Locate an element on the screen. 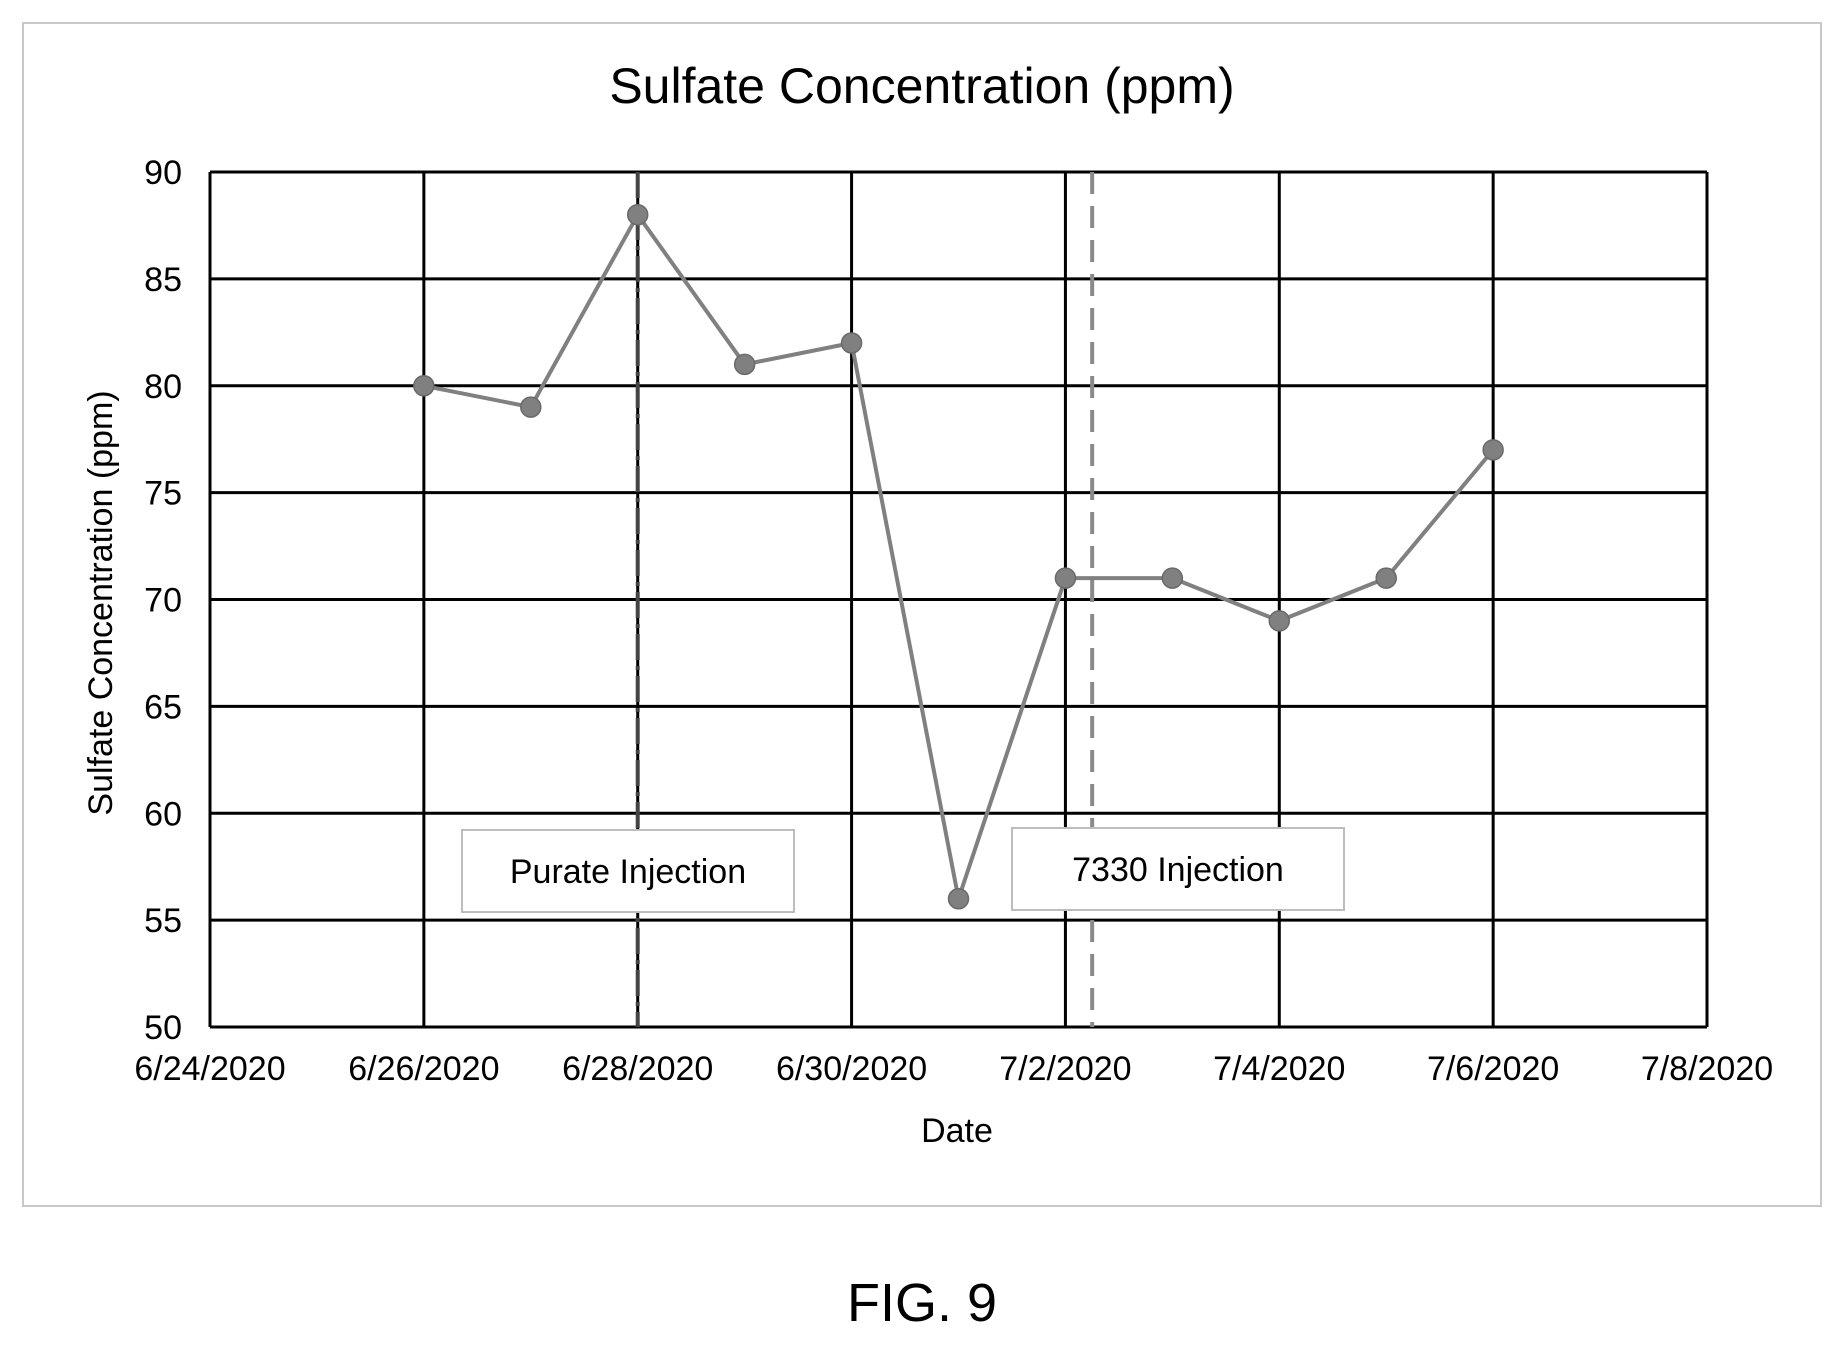 The width and height of the screenshot is (1844, 1345). chart-title: Sulfate Concentration (ppm) is located at coordinates (921, 86).